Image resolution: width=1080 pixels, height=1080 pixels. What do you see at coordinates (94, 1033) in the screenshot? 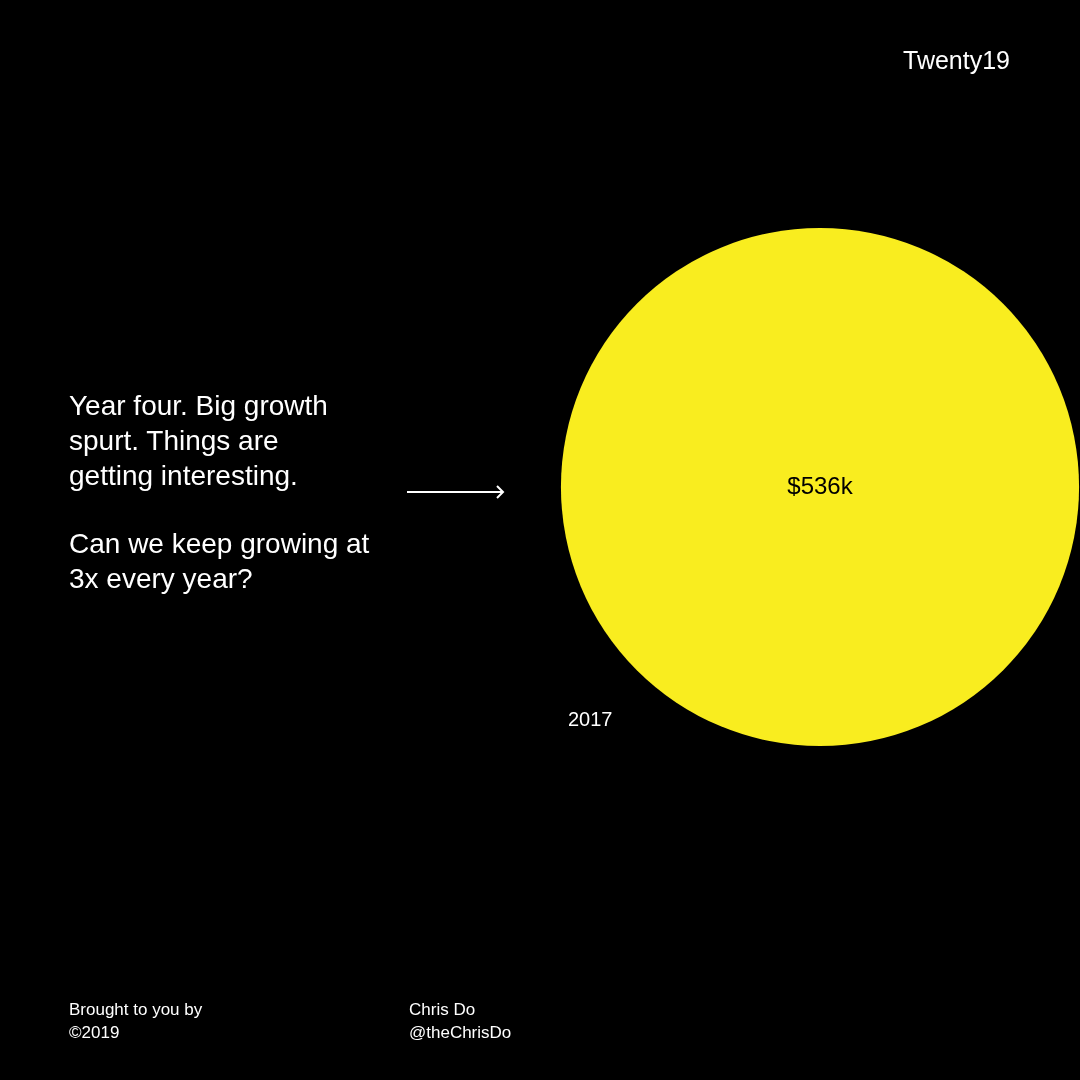
I see `text: ©2019` at bounding box center [94, 1033].